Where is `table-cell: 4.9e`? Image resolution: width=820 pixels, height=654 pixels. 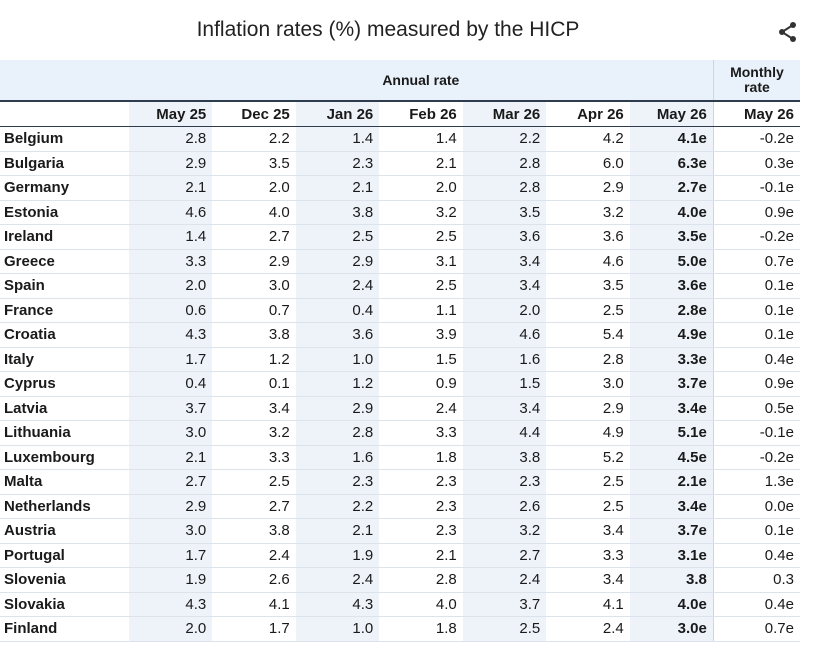 table-cell: 4.9e is located at coordinates (671, 335).